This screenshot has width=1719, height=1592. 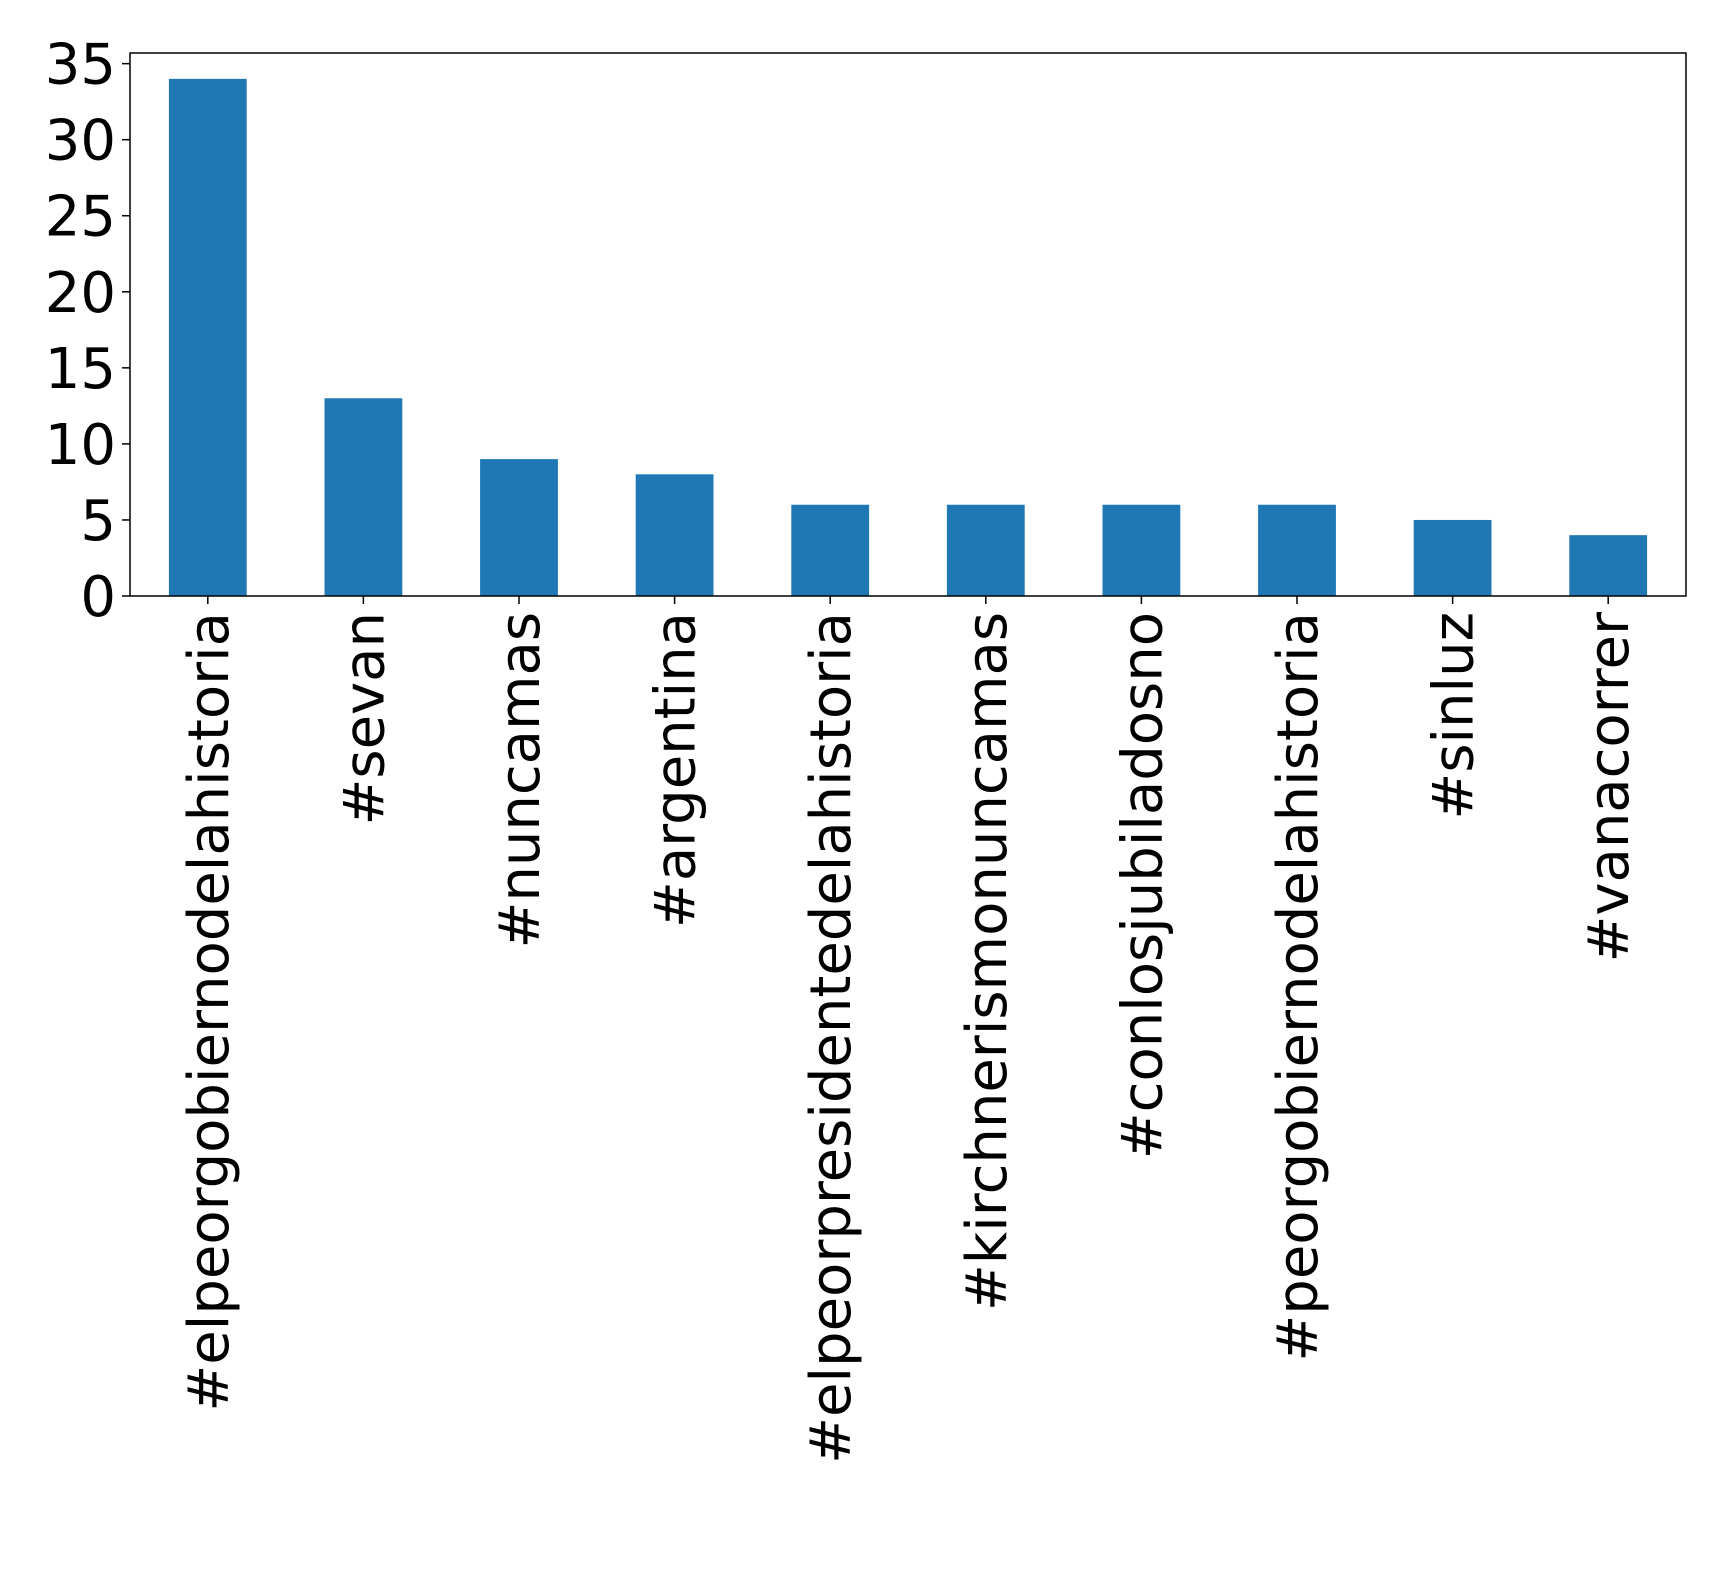 I want to click on y-tick-label: 15, so click(x=80, y=369).